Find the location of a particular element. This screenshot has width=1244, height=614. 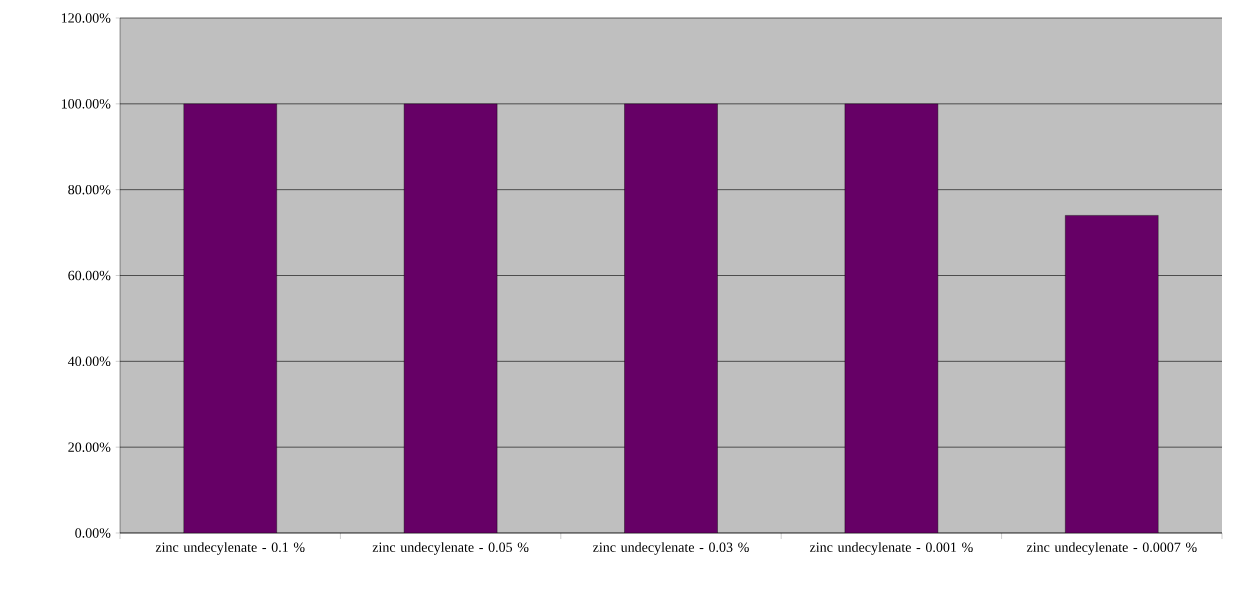

y-tick-label: 120.00% is located at coordinates (86, 18).